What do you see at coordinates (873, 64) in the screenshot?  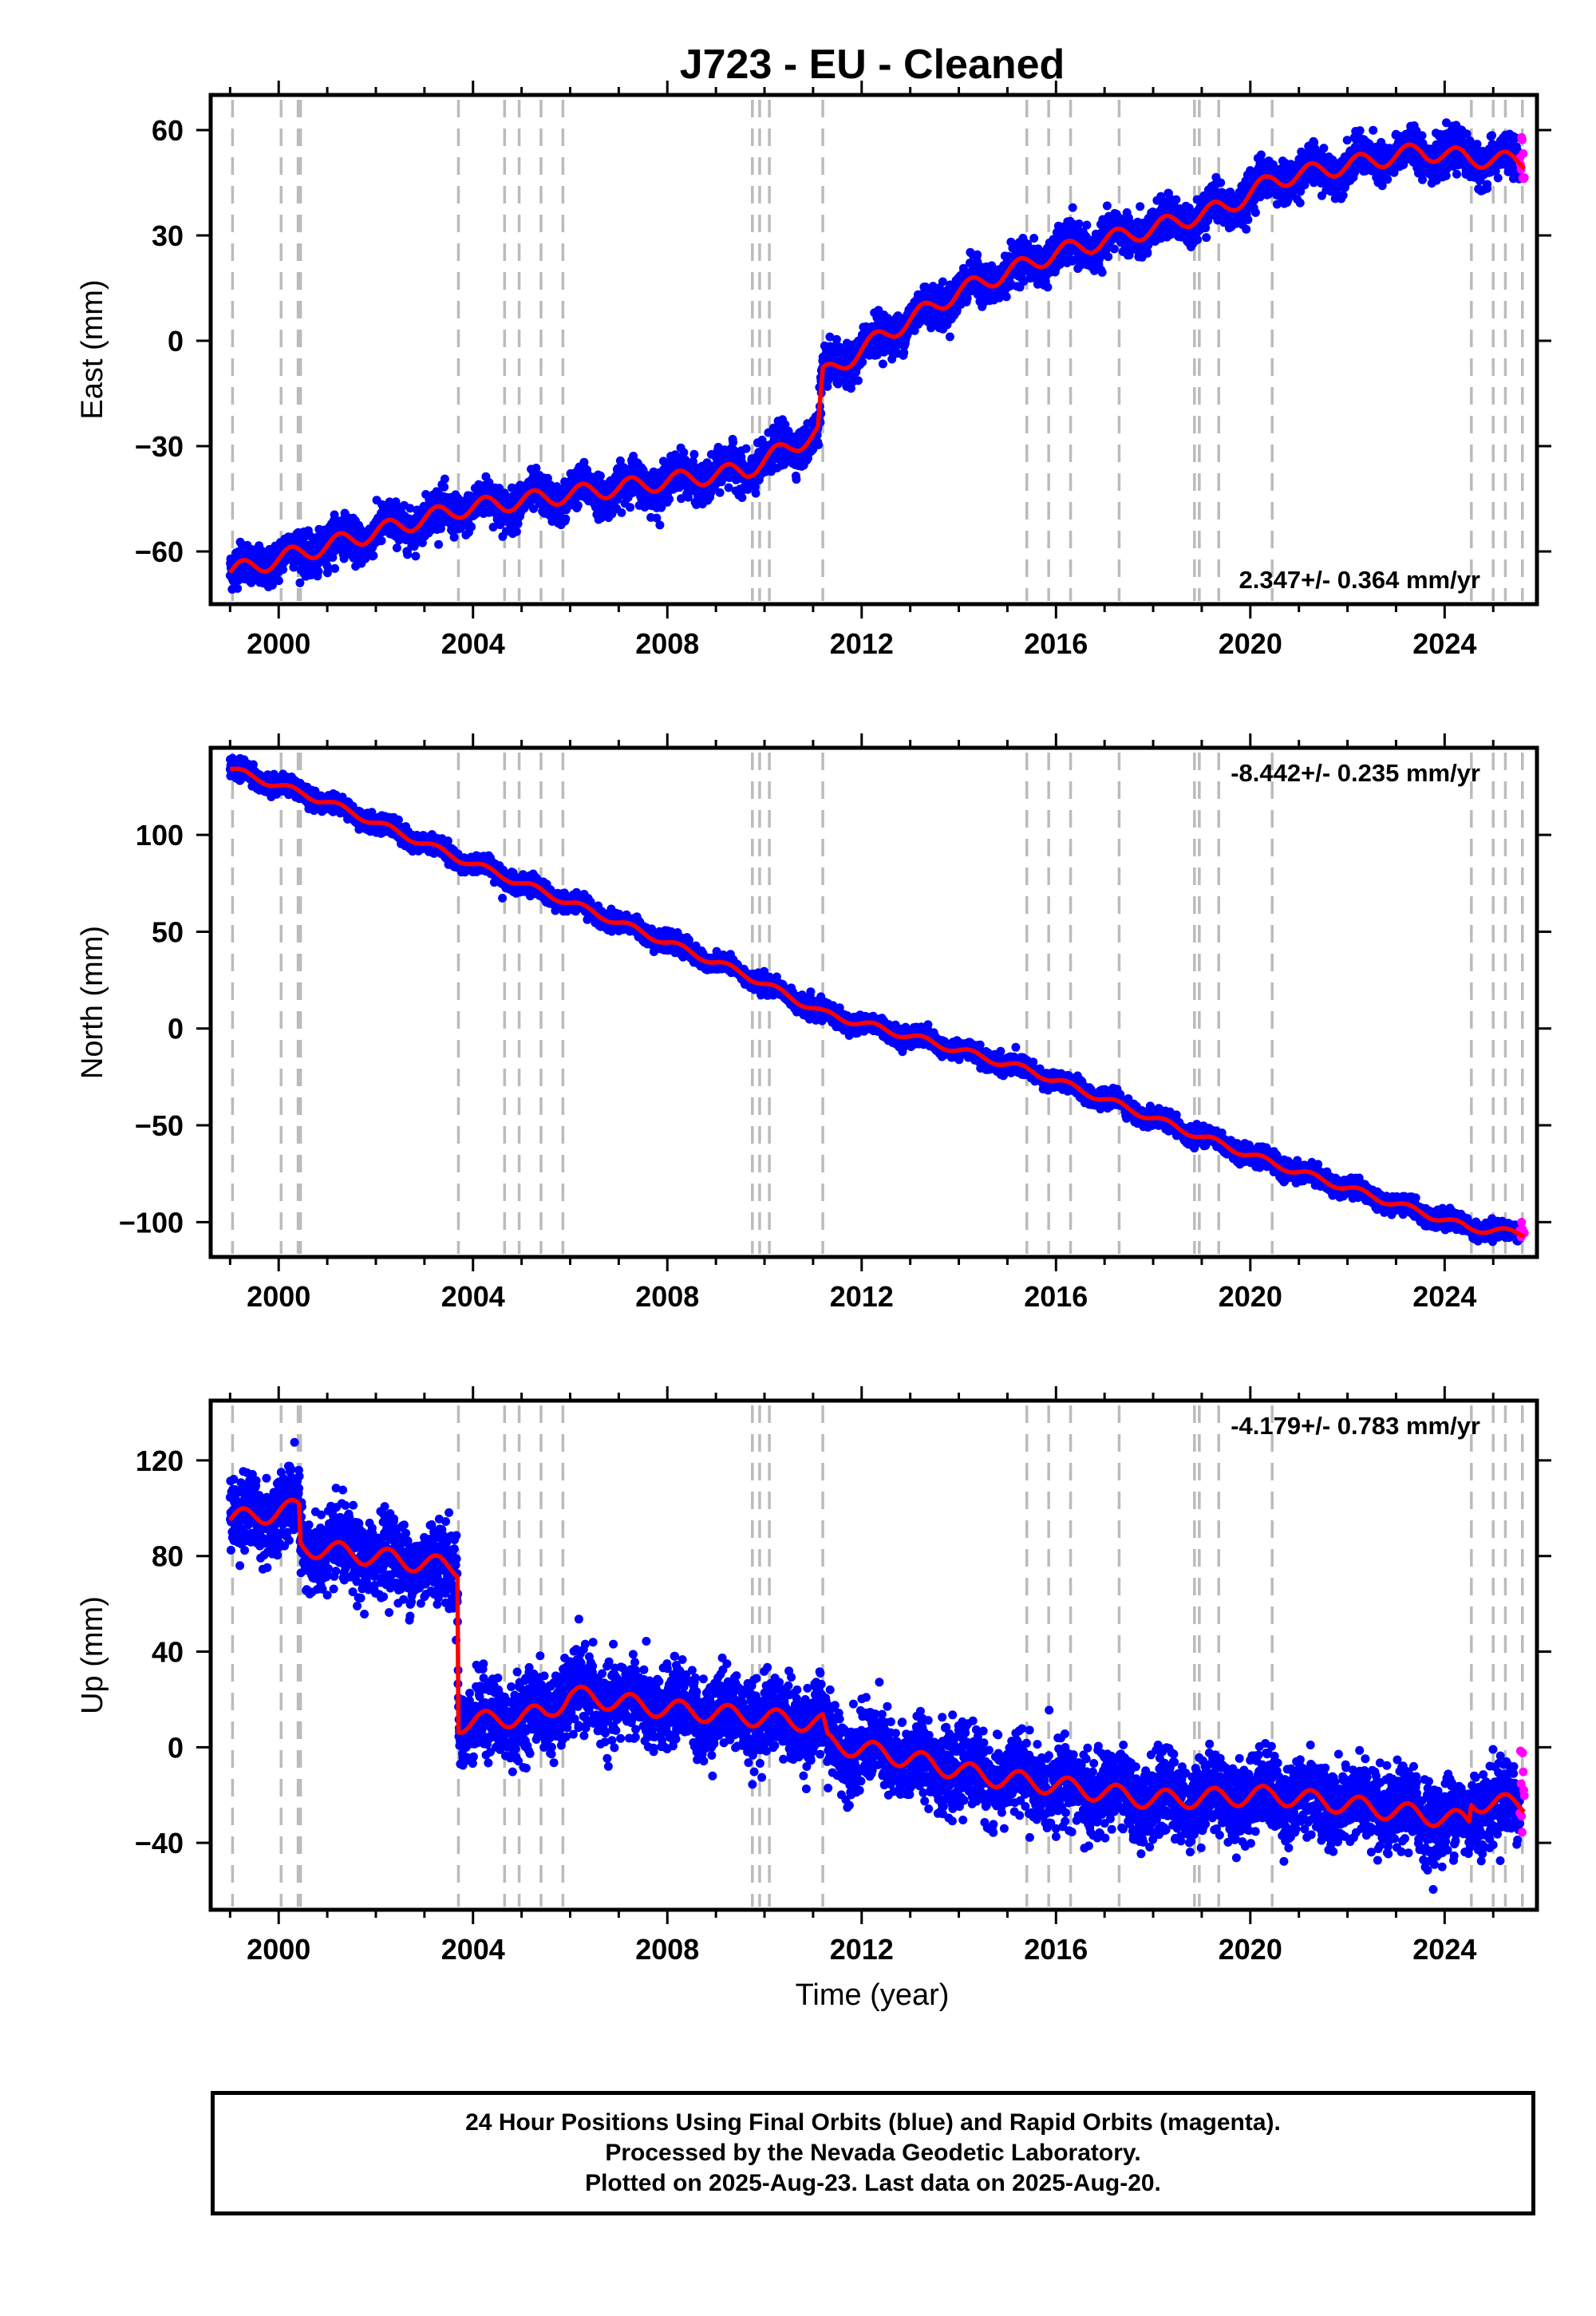 I see `chart-title: J723 - EU - Cleaned` at bounding box center [873, 64].